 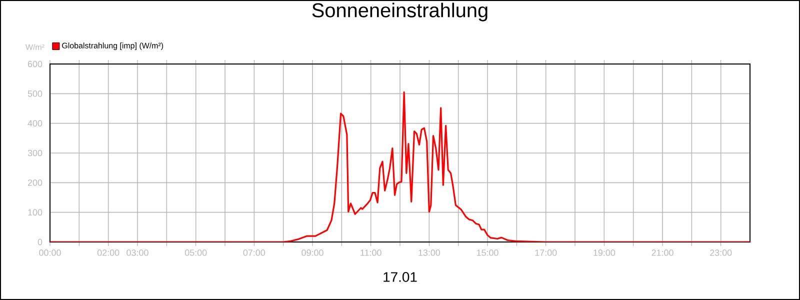 I want to click on y-tick-label: 200, so click(x=35, y=182).